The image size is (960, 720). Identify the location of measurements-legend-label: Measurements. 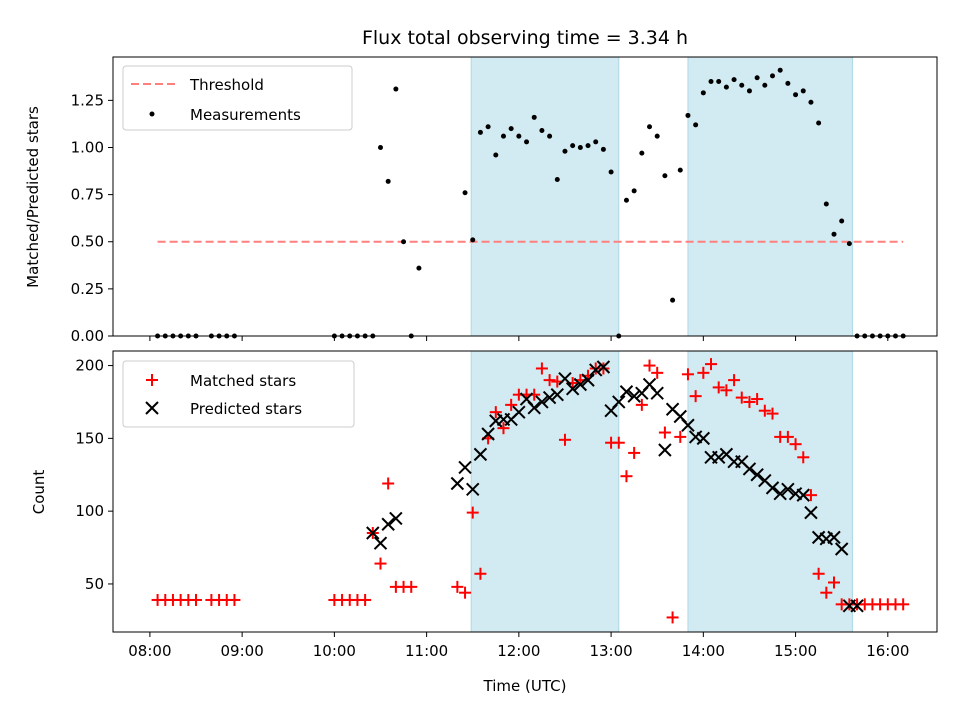
(245, 115).